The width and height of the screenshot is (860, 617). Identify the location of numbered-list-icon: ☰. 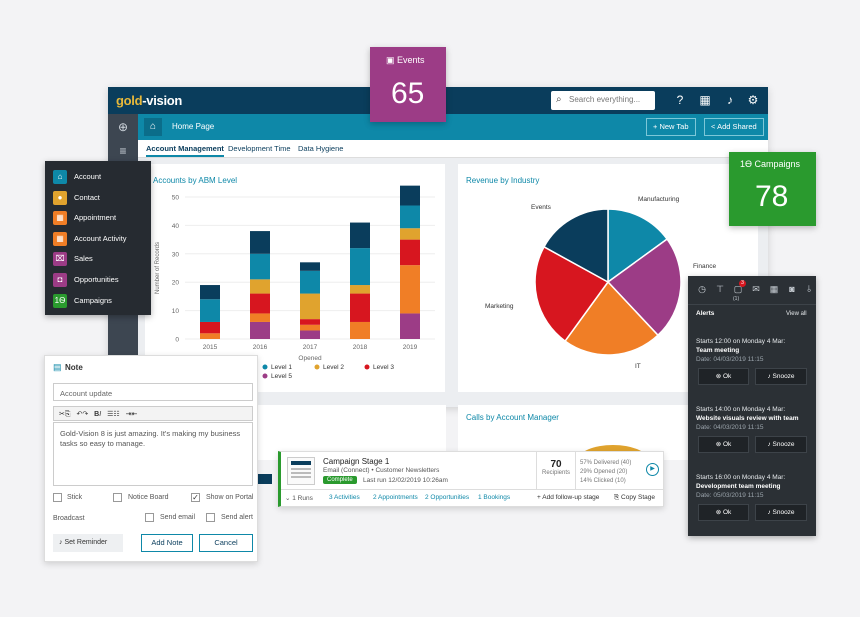
(110, 414).